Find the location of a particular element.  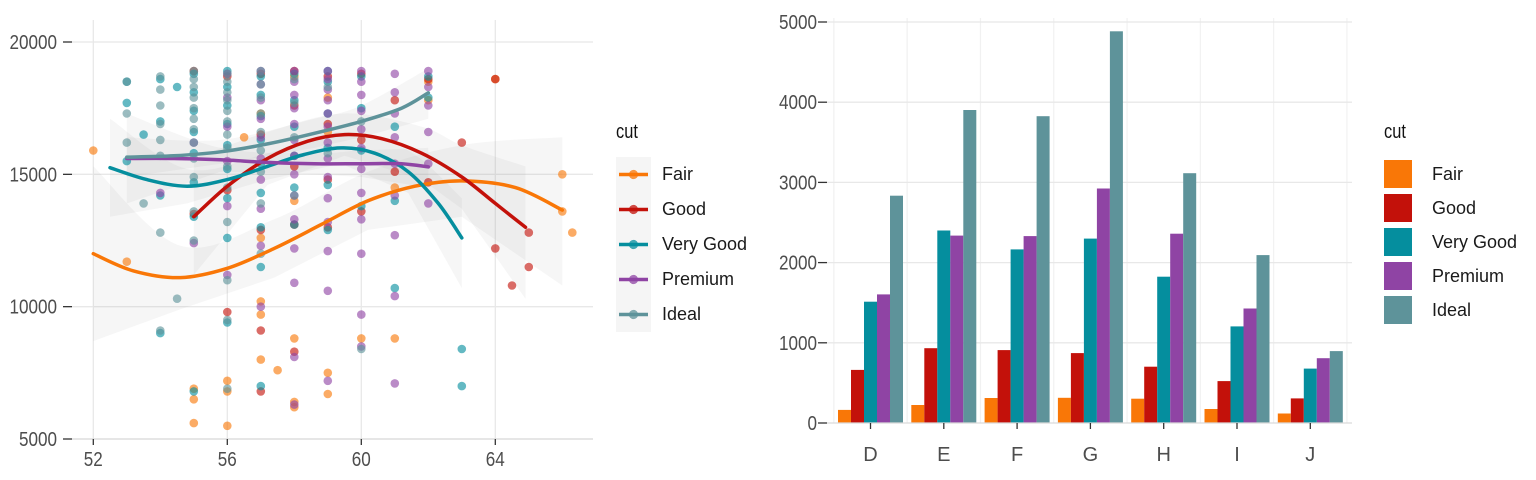

tick-label: 1000 is located at coordinates (798, 344).